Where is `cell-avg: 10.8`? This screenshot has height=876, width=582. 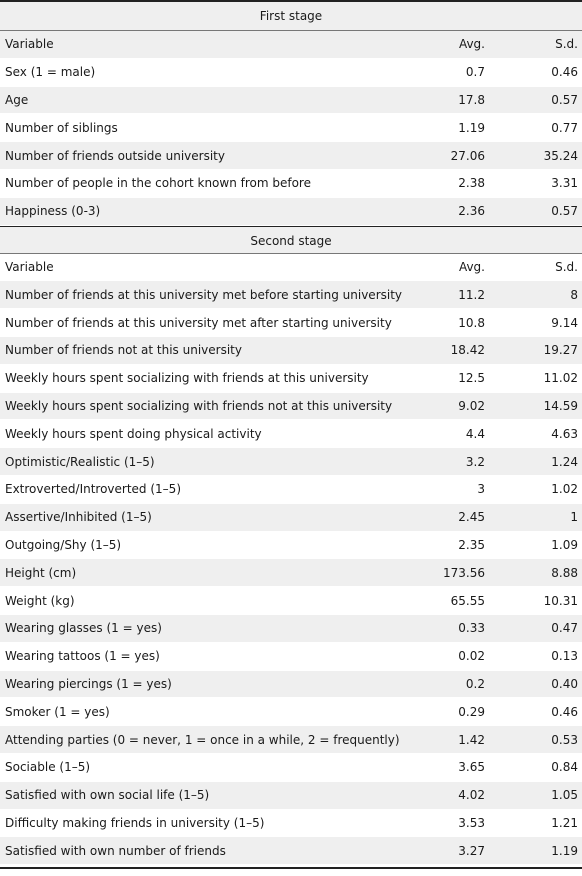 cell-avg: 10.8 is located at coordinates (471, 322).